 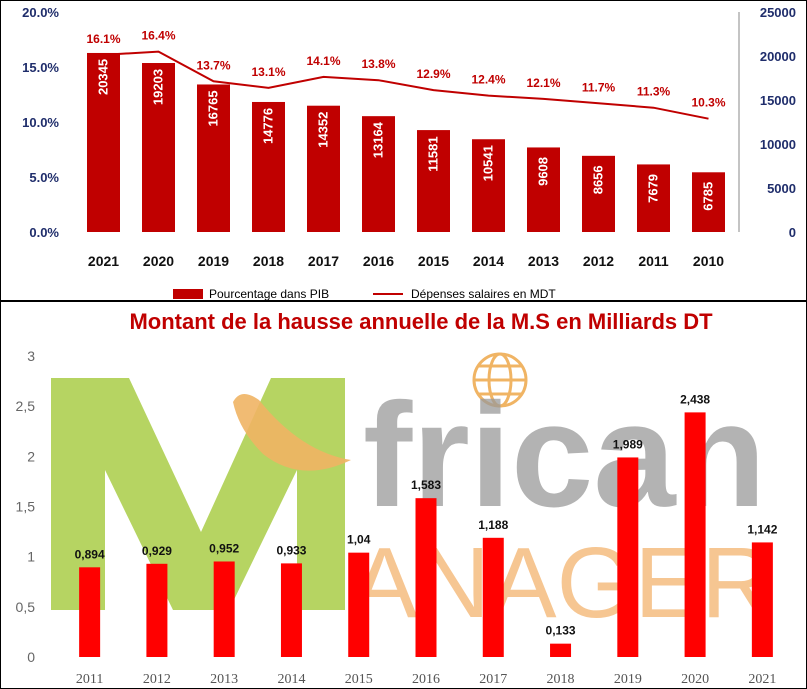 What do you see at coordinates (323, 130) in the screenshot?
I see `bar-value-label: 14352` at bounding box center [323, 130].